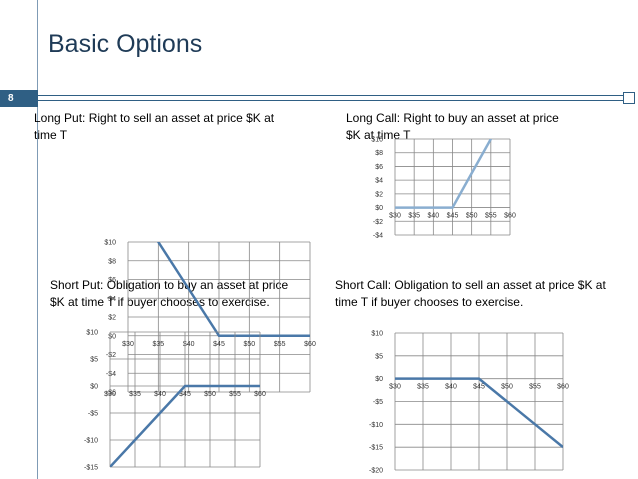 The height and width of the screenshot is (479, 638). Describe the element at coordinates (429, 302) in the screenshot. I see `short-call-caption-line2: time T if buyer chooses to exercise.` at that location.